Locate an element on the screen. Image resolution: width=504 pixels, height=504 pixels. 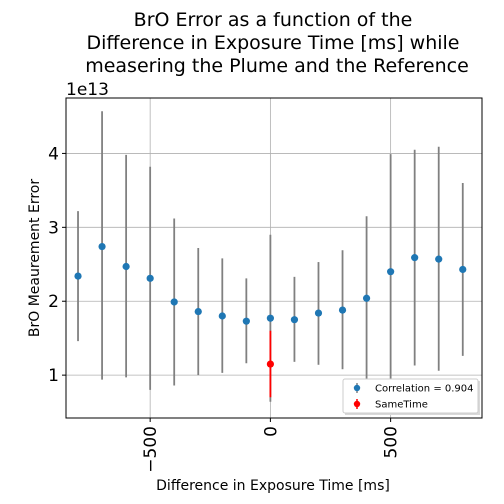
y-tick-label: 3 is located at coordinates (53, 228).